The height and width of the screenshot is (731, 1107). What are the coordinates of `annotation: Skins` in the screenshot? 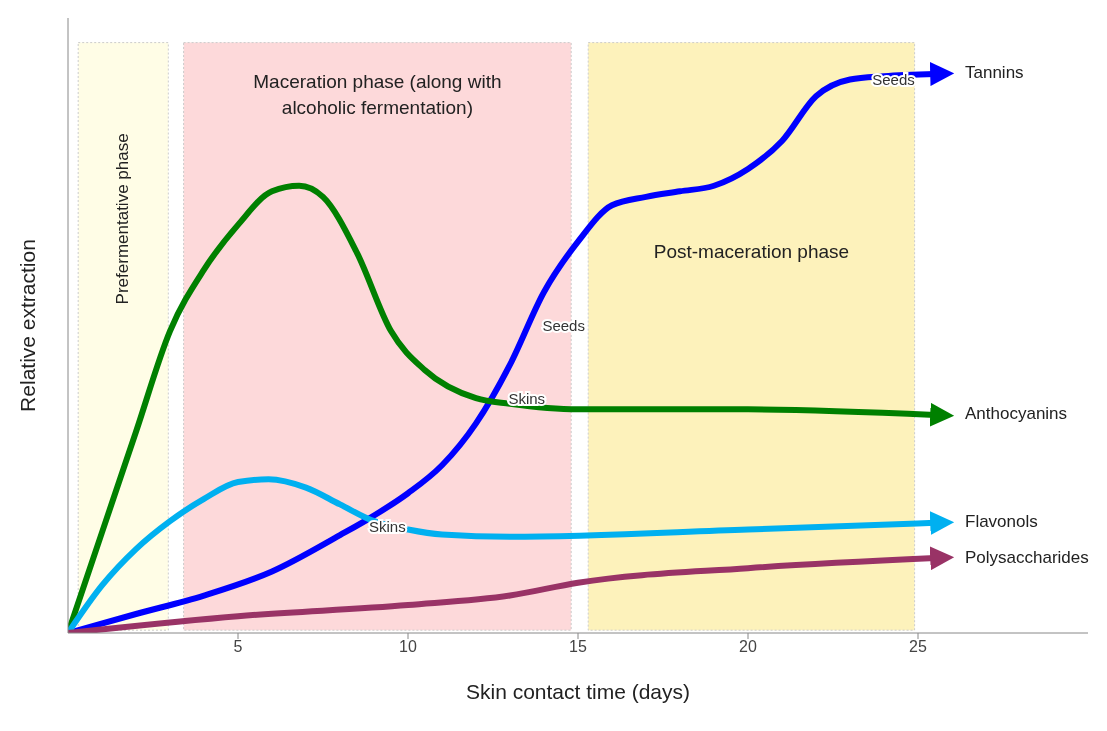 It's located at (527, 398).